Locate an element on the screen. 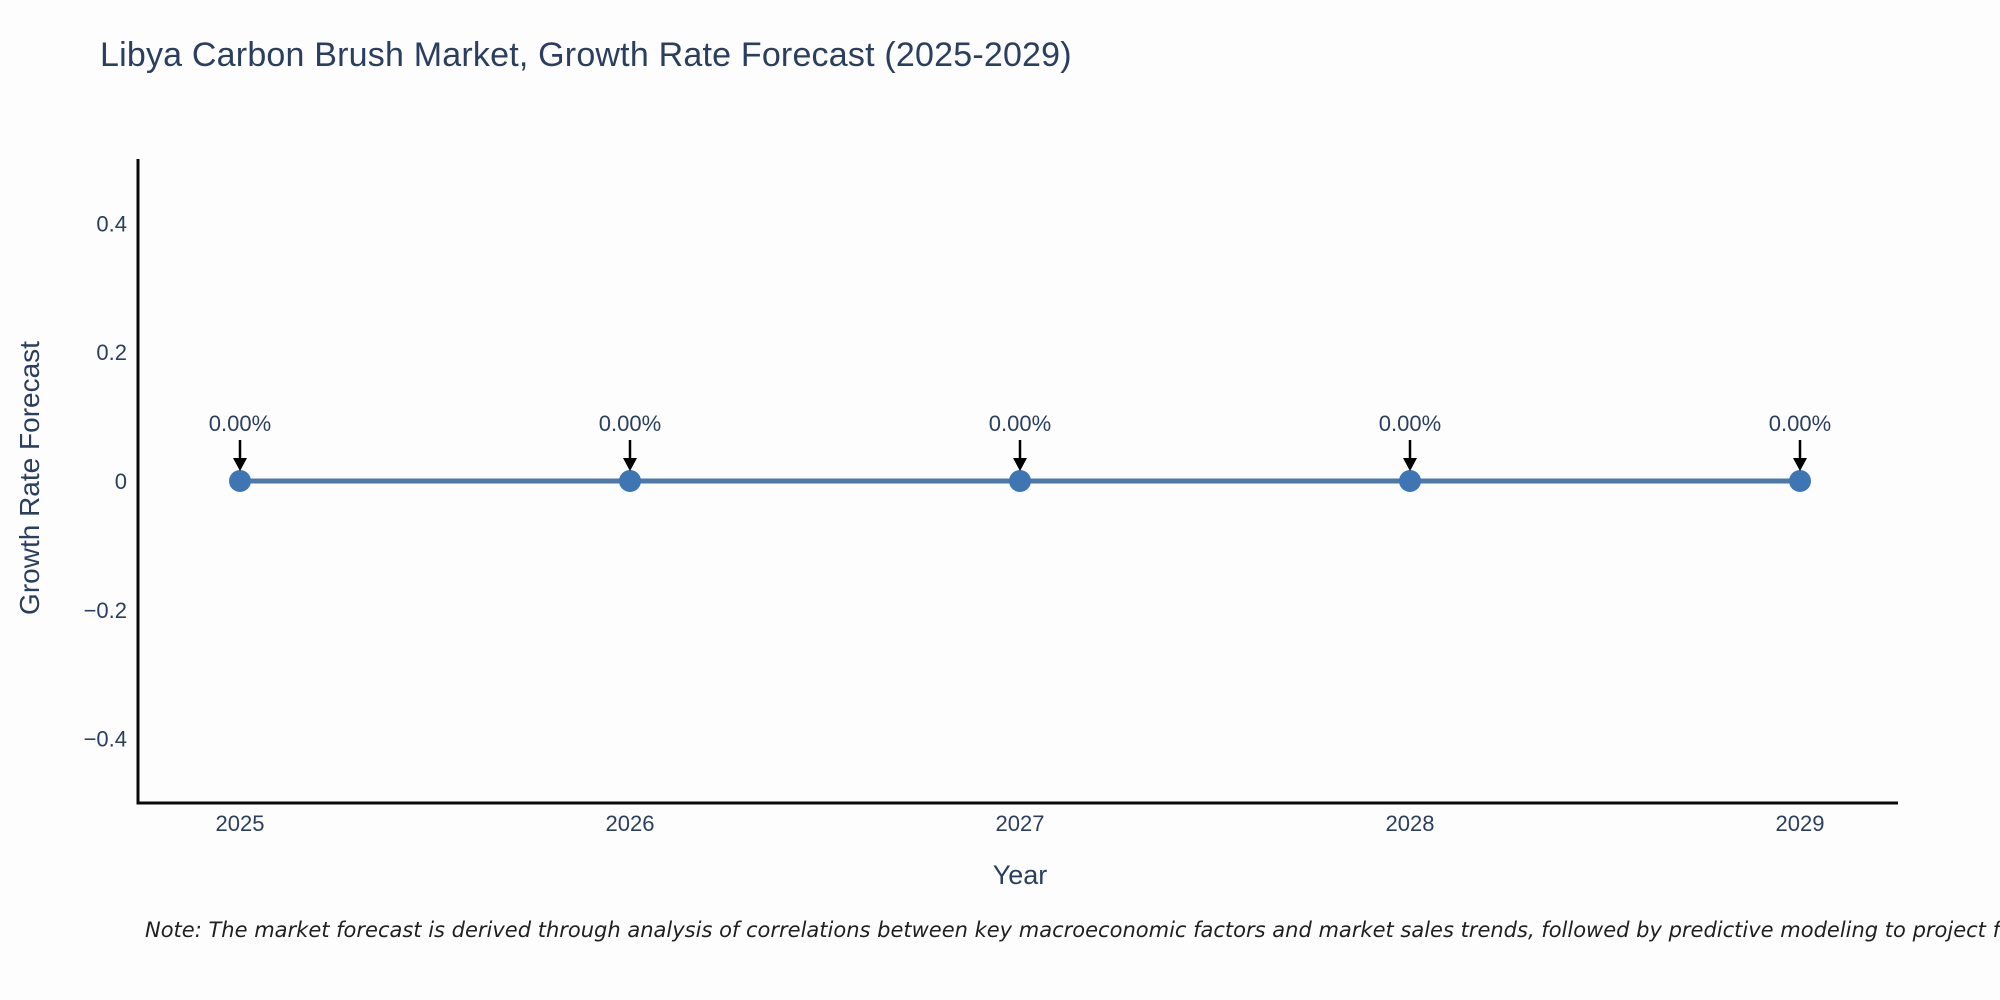 The height and width of the screenshot is (1000, 2000). x-axis-title: Year is located at coordinates (1020, 875).